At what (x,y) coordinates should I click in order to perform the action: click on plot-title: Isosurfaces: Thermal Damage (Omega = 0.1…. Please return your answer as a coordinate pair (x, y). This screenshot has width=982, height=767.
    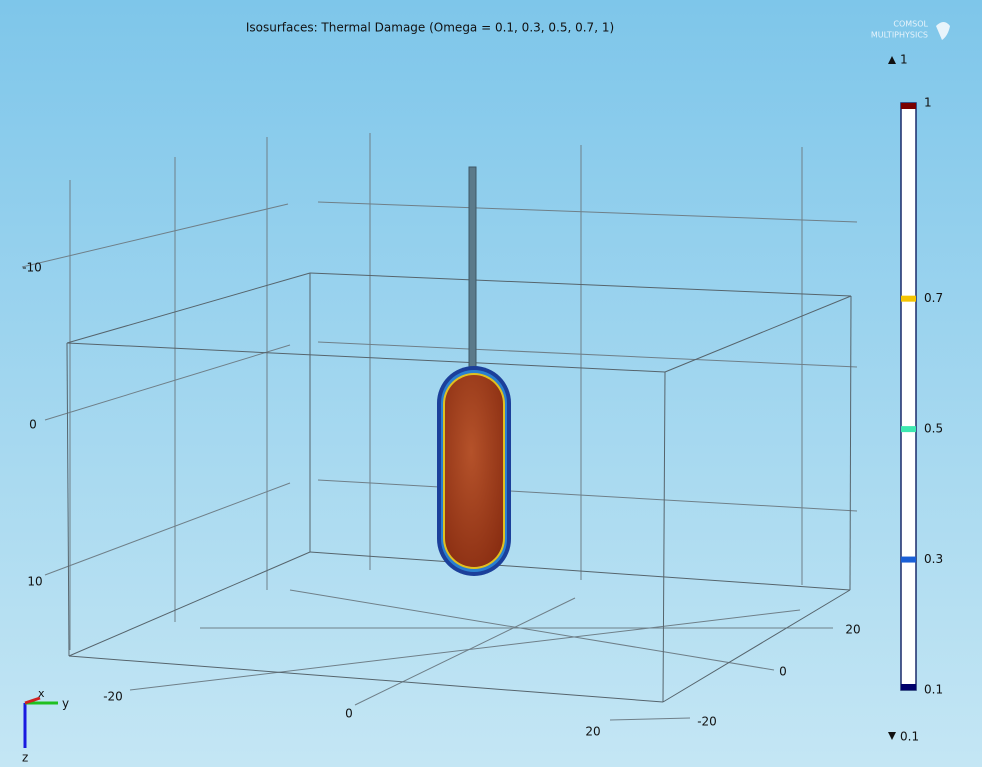
    Looking at the image, I should click on (430, 28).